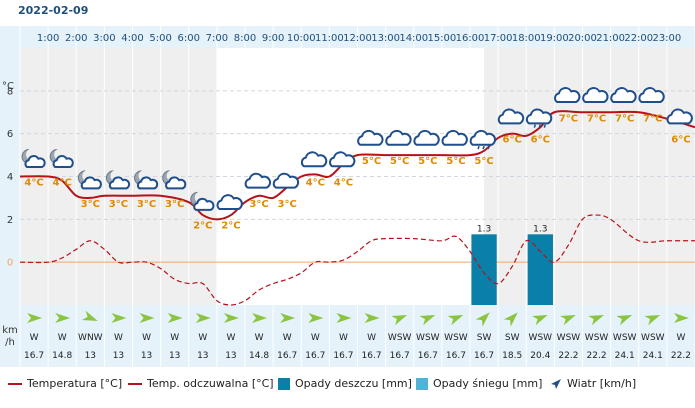 Image resolution: width=695 pixels, height=408 pixels. What do you see at coordinates (10, 91) in the screenshot?
I see `y-tick-label: 8` at bounding box center [10, 91].